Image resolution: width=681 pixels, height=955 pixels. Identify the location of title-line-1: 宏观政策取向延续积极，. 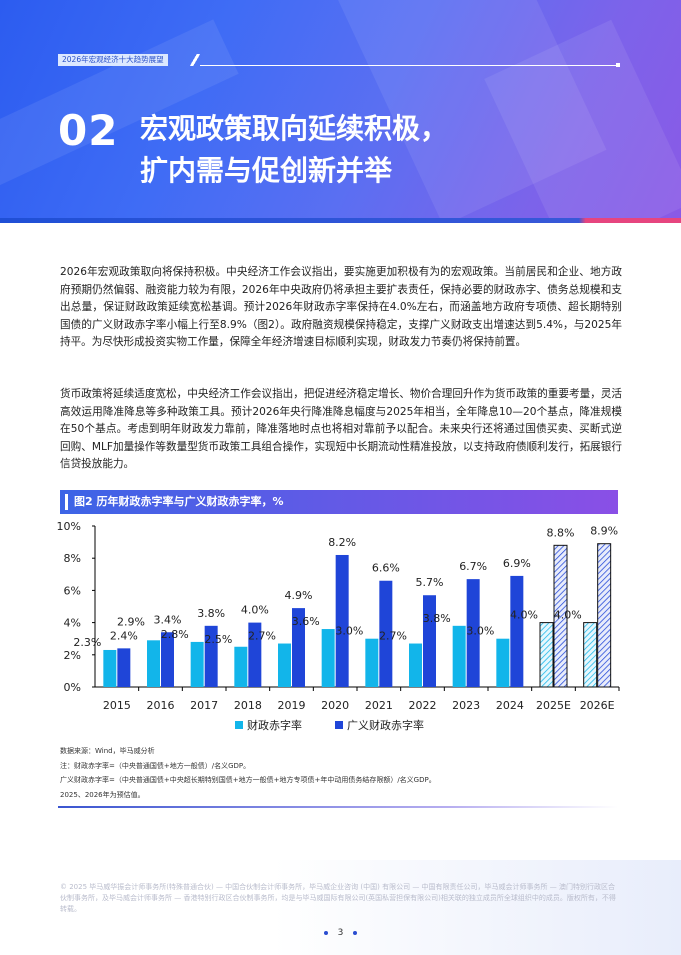
(294, 128).